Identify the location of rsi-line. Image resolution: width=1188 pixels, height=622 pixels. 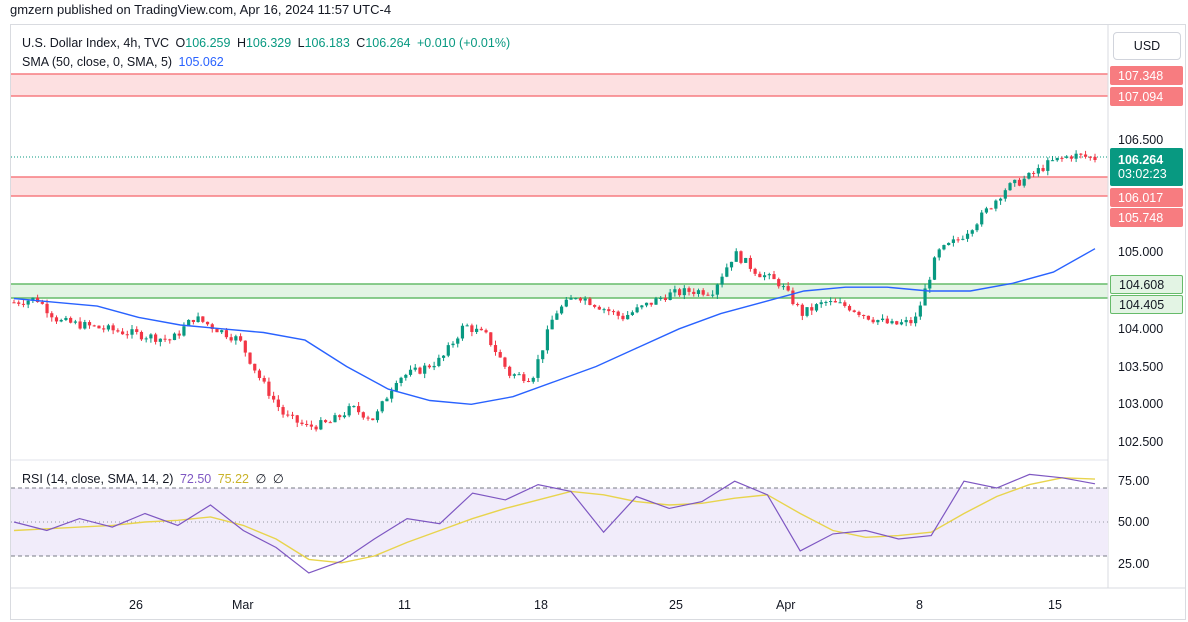
(554, 523).